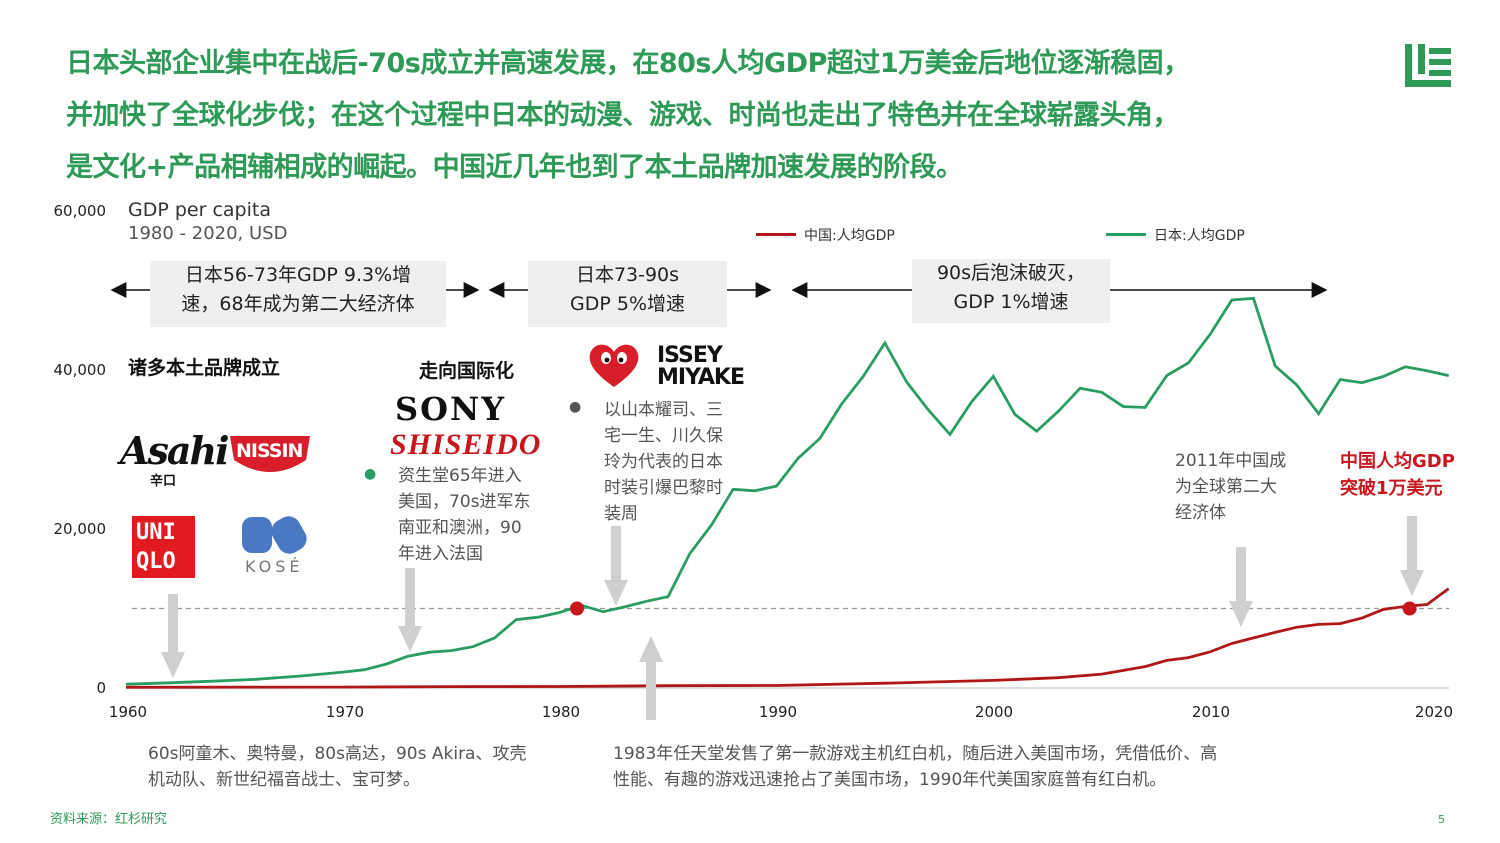 This screenshot has width=1500, height=843. Describe the element at coordinates (460, 476) in the screenshot. I see `shiseido-note-line: 资生堂65年进入` at that location.